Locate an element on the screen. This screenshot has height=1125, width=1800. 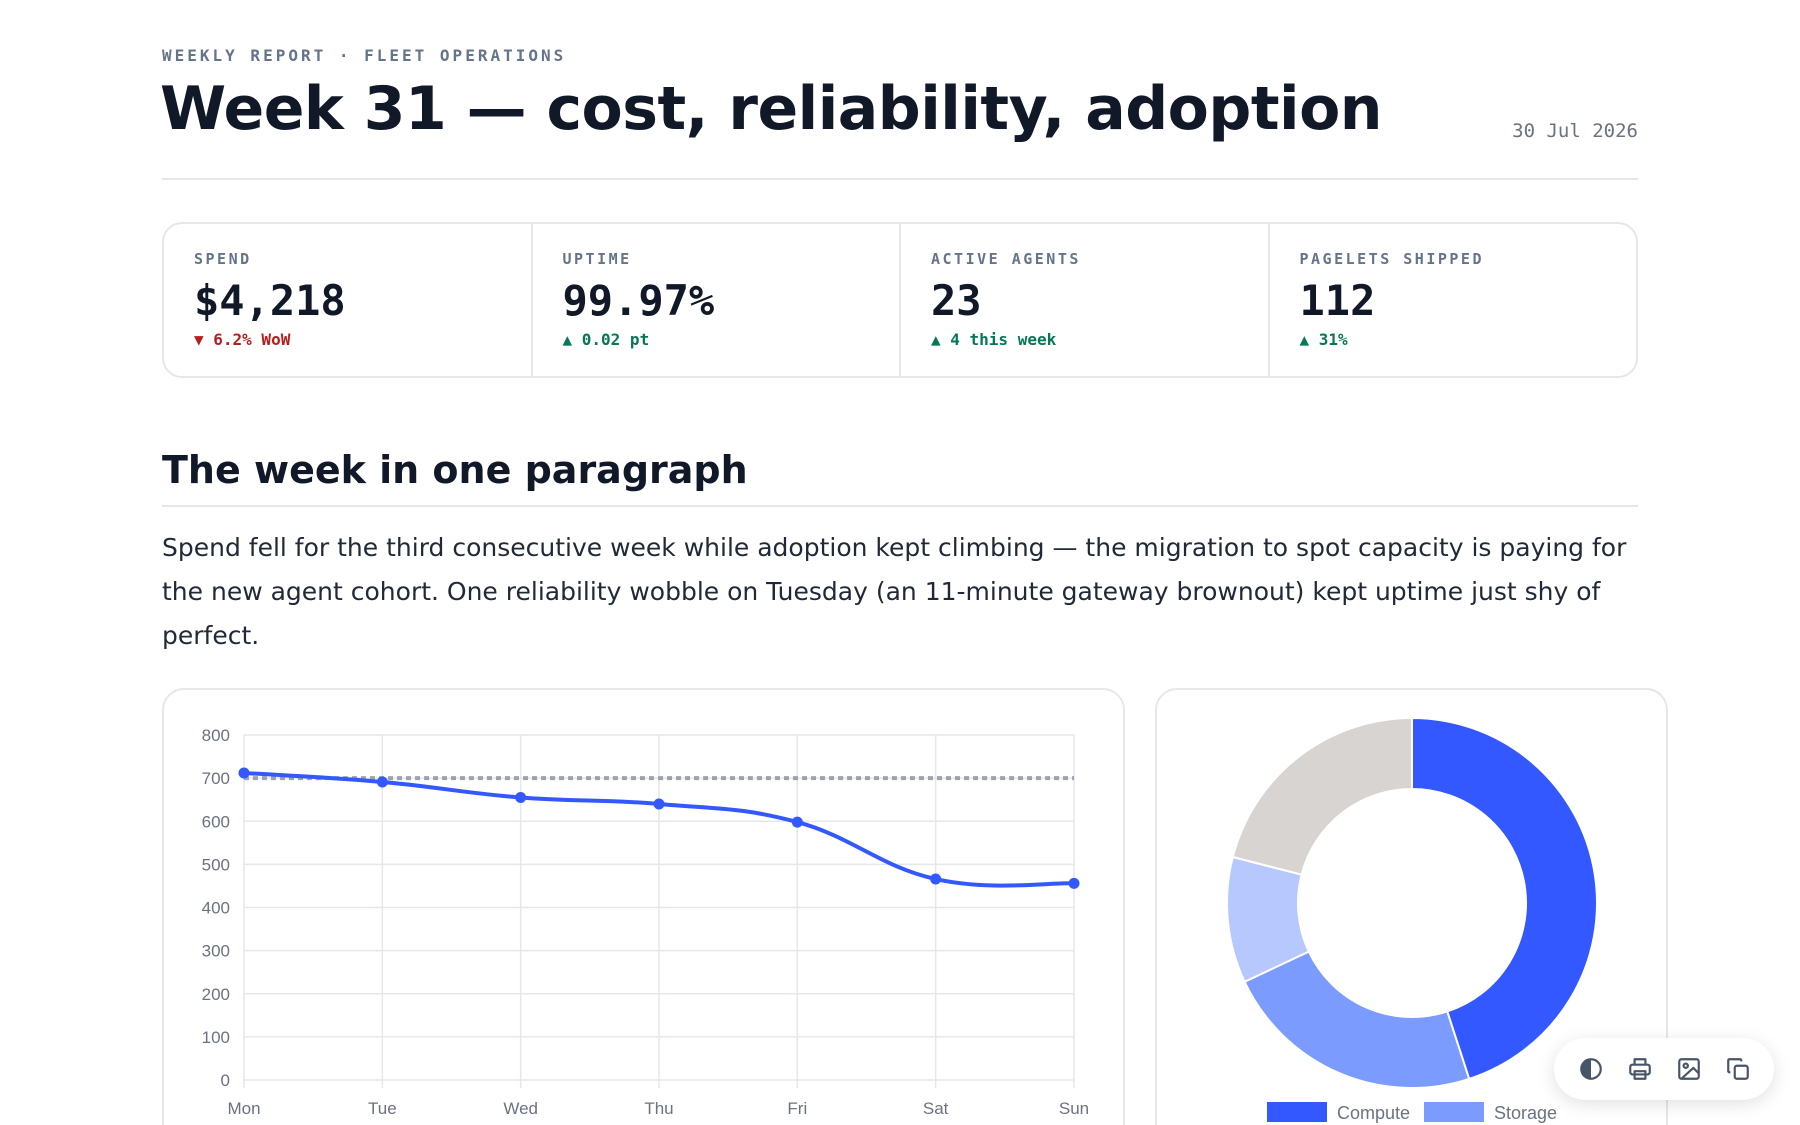
report-eyebrow: WEEKLY REPORT · FLEET OPERATIONS is located at coordinates (364, 55).